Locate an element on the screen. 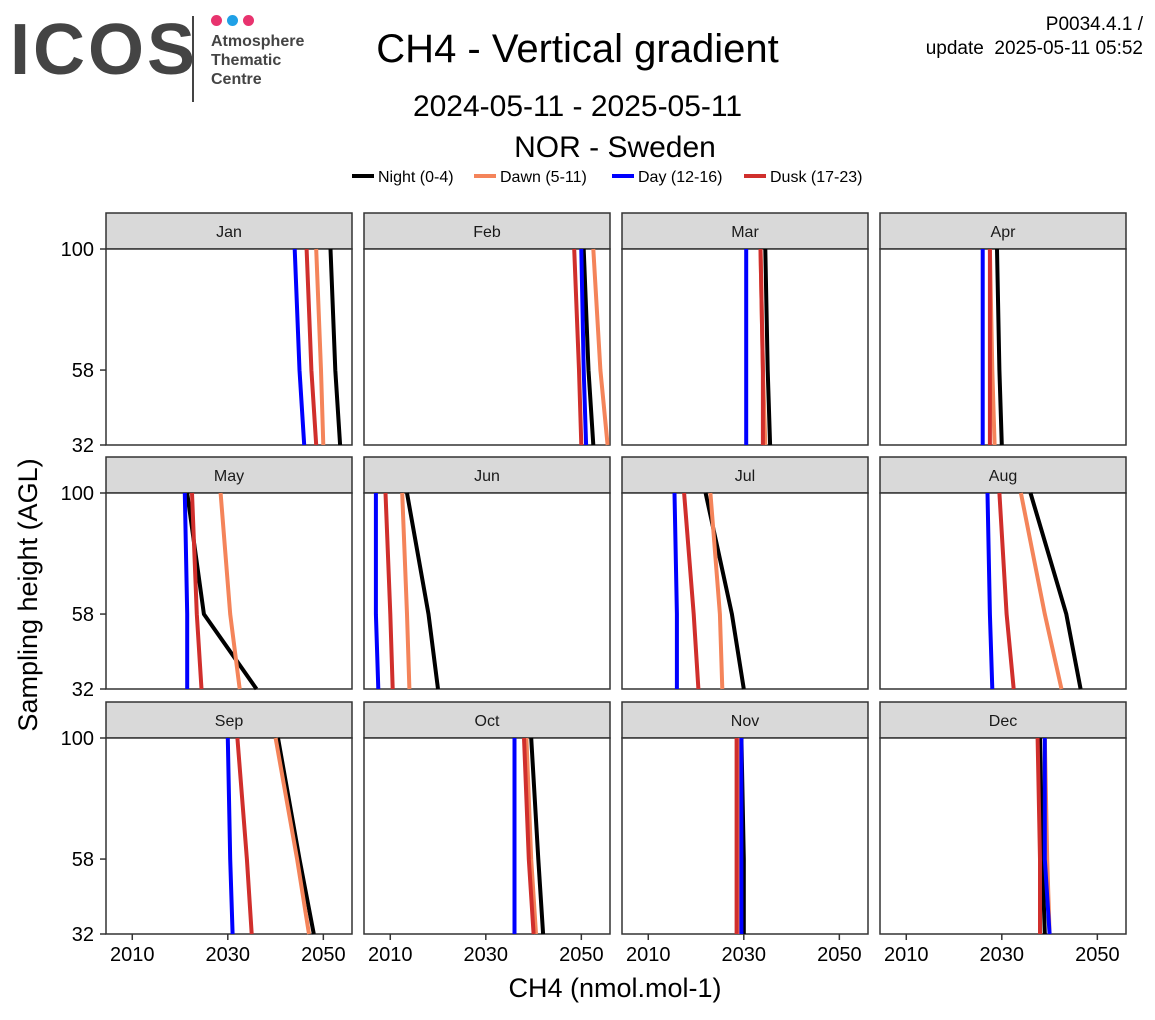 The width and height of the screenshot is (1155, 1020). x-axis-label: CH4 (nmol.mol-1) is located at coordinates (614, 988).